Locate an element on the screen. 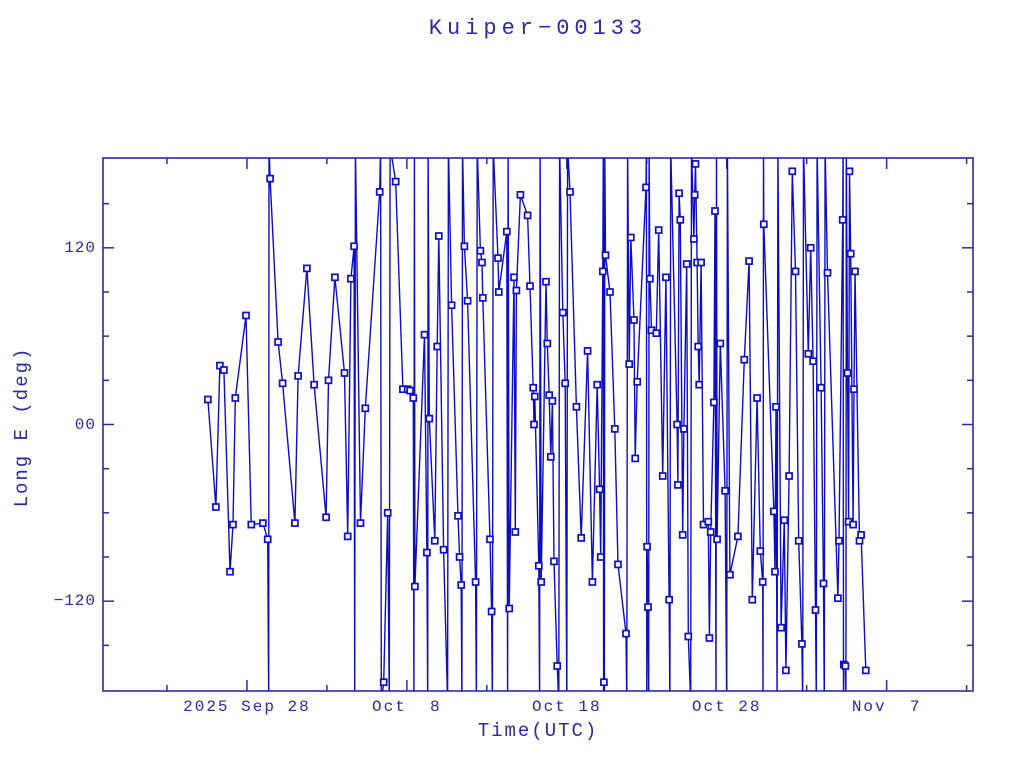  x-tick-label: Nov 7 is located at coordinates (886, 707).